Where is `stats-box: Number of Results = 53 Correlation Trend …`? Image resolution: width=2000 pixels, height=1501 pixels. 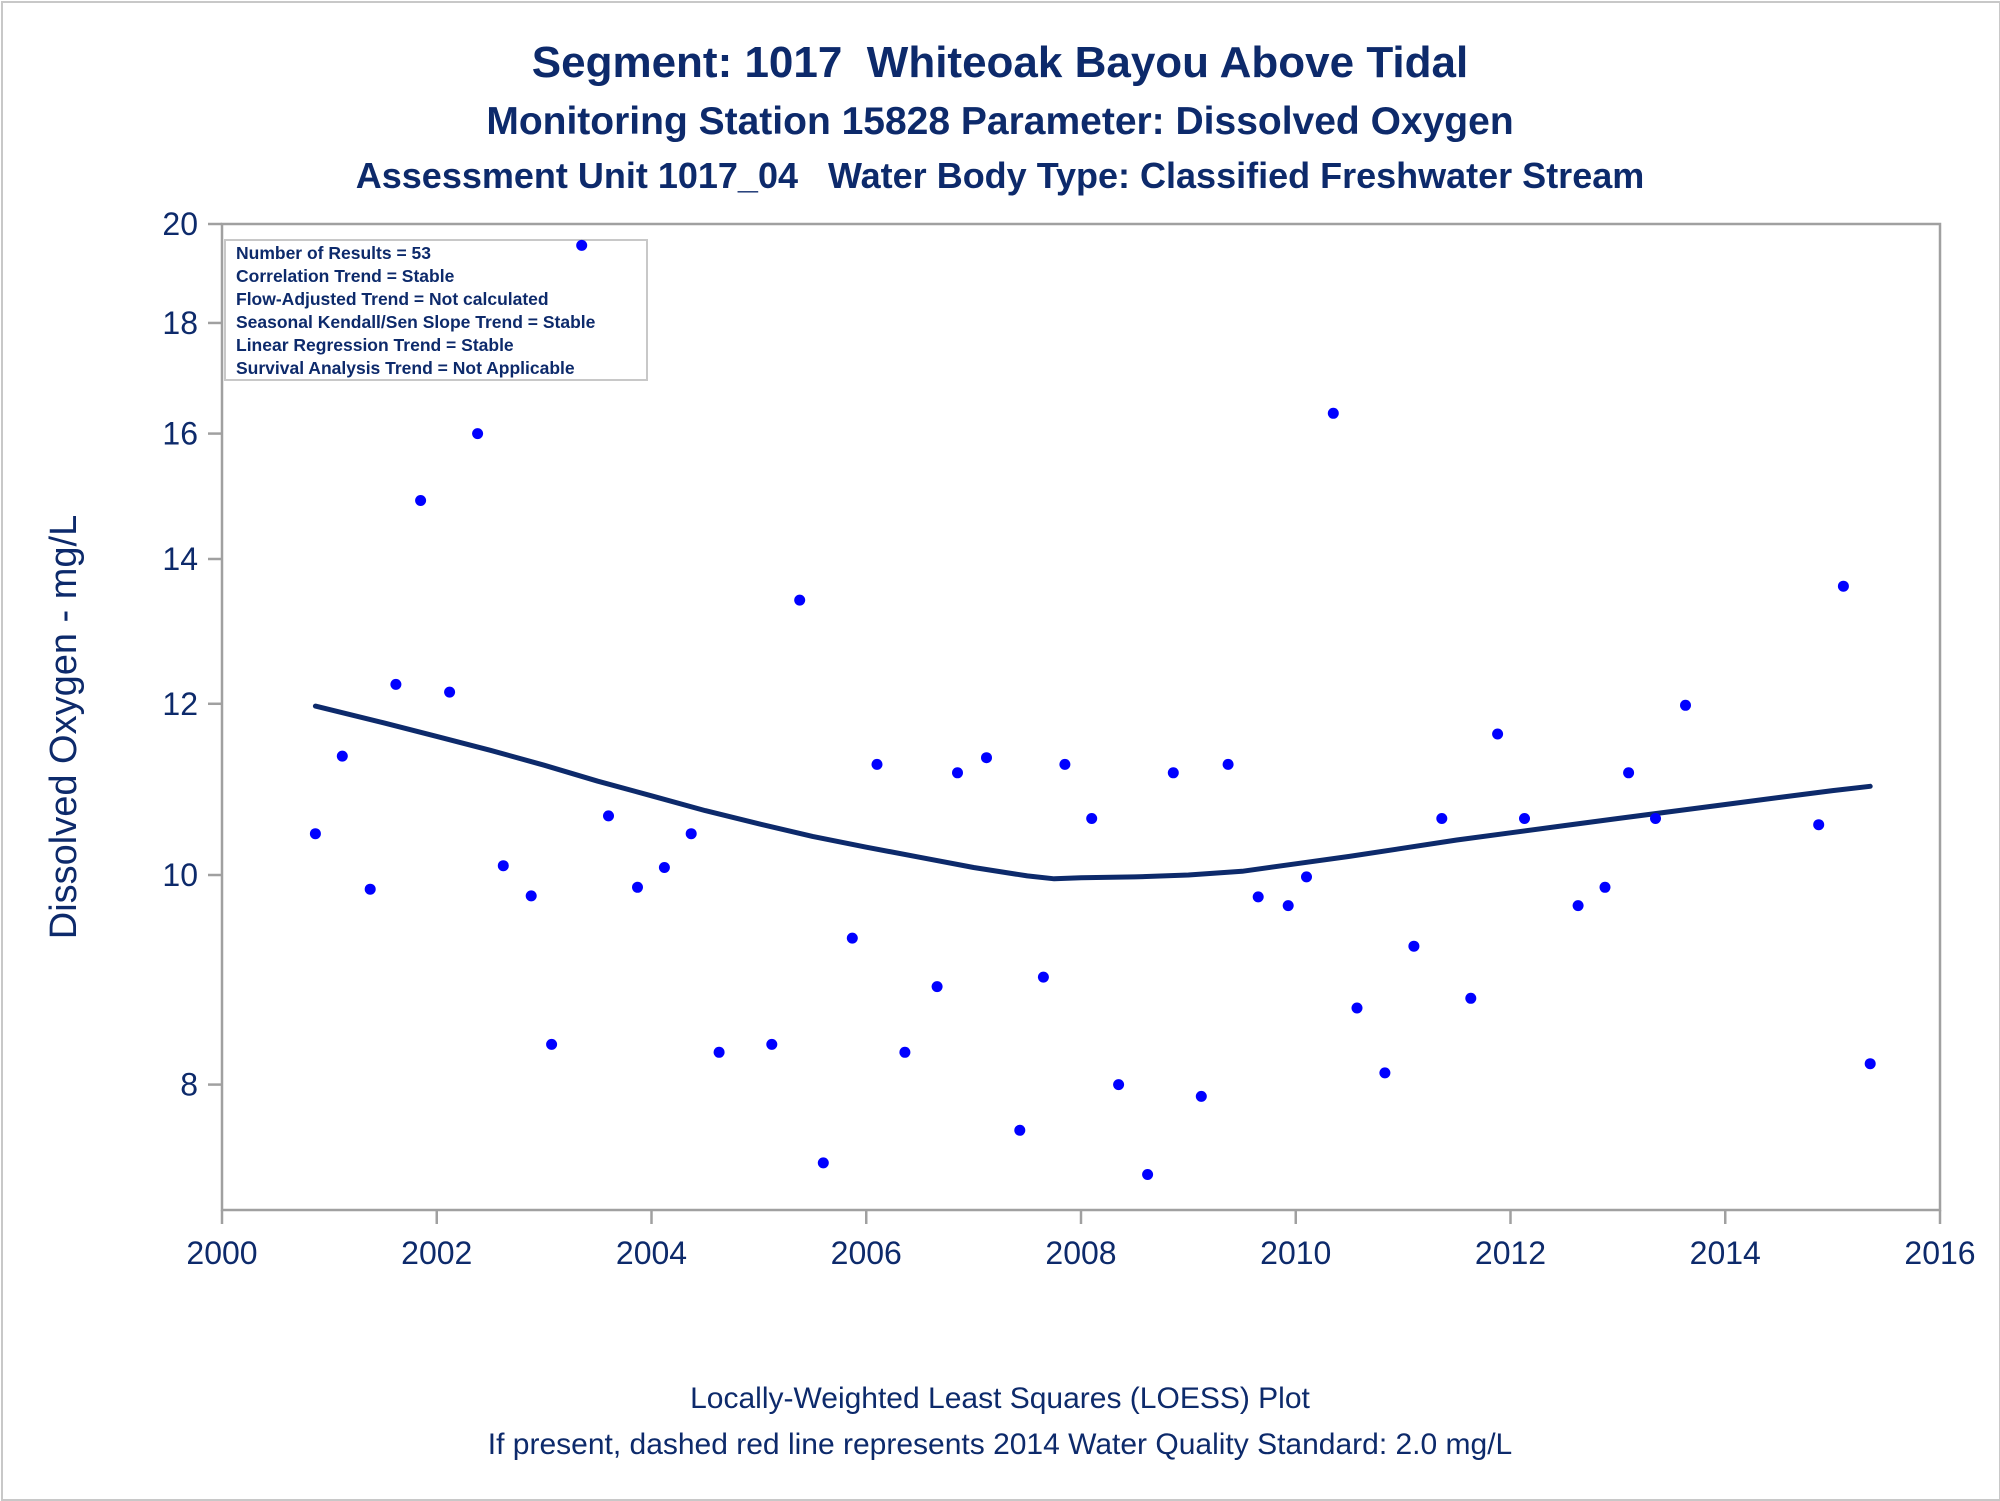
stats-box: Number of Results = 53 Correlation Trend … is located at coordinates (436, 310).